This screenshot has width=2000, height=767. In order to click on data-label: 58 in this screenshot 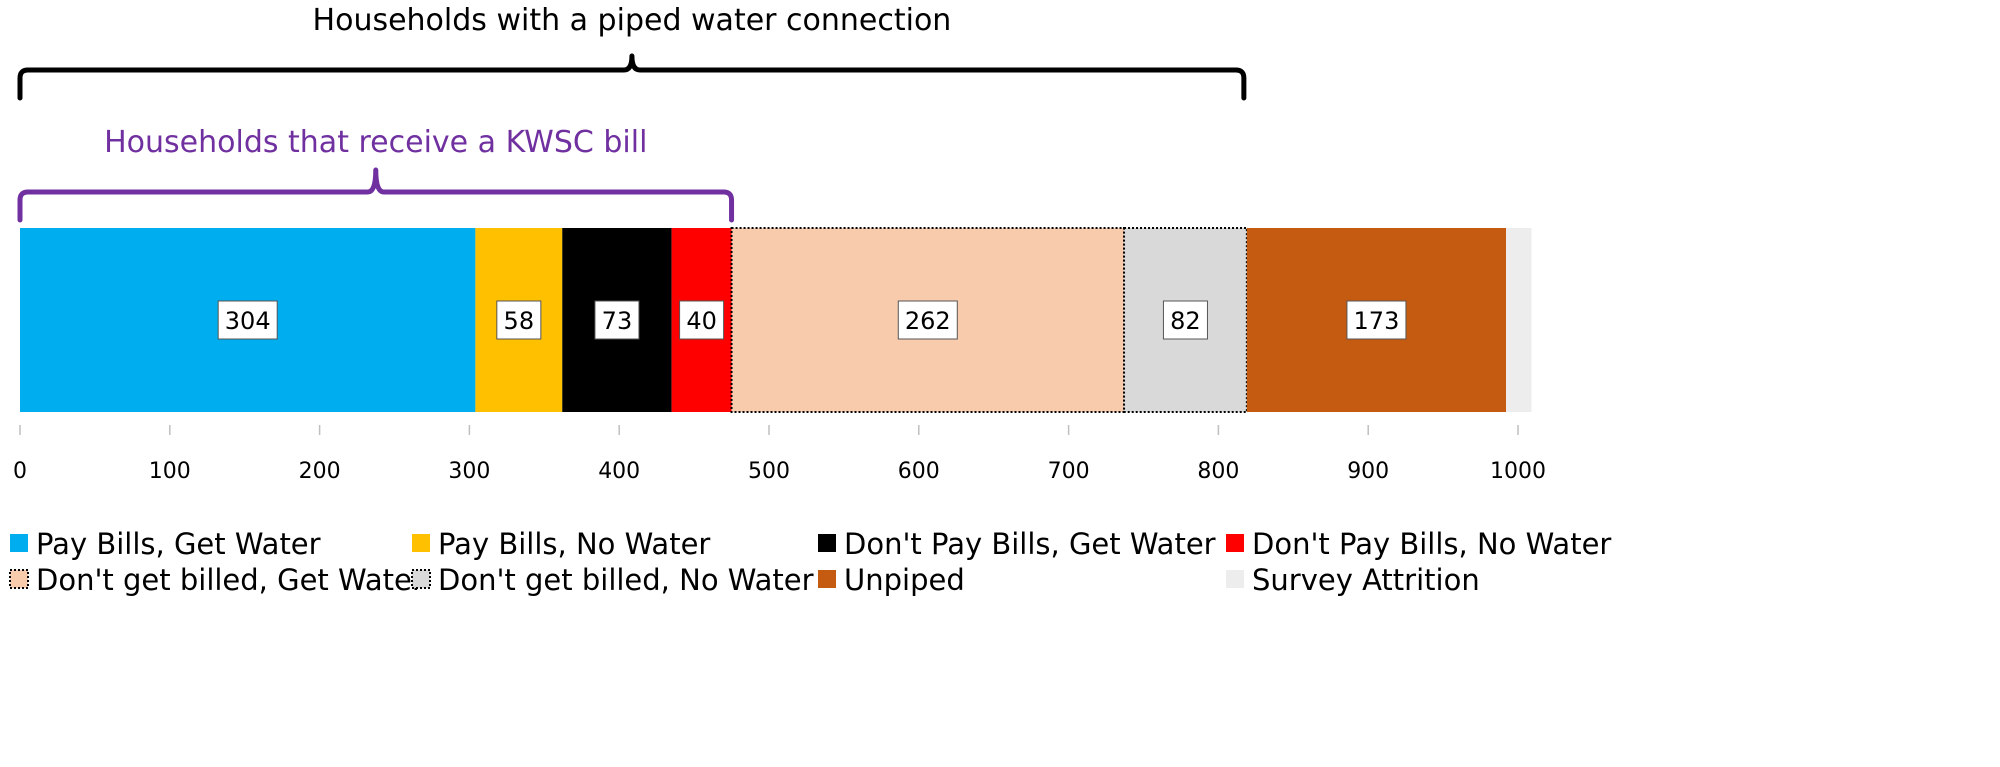, I will do `click(519, 321)`.